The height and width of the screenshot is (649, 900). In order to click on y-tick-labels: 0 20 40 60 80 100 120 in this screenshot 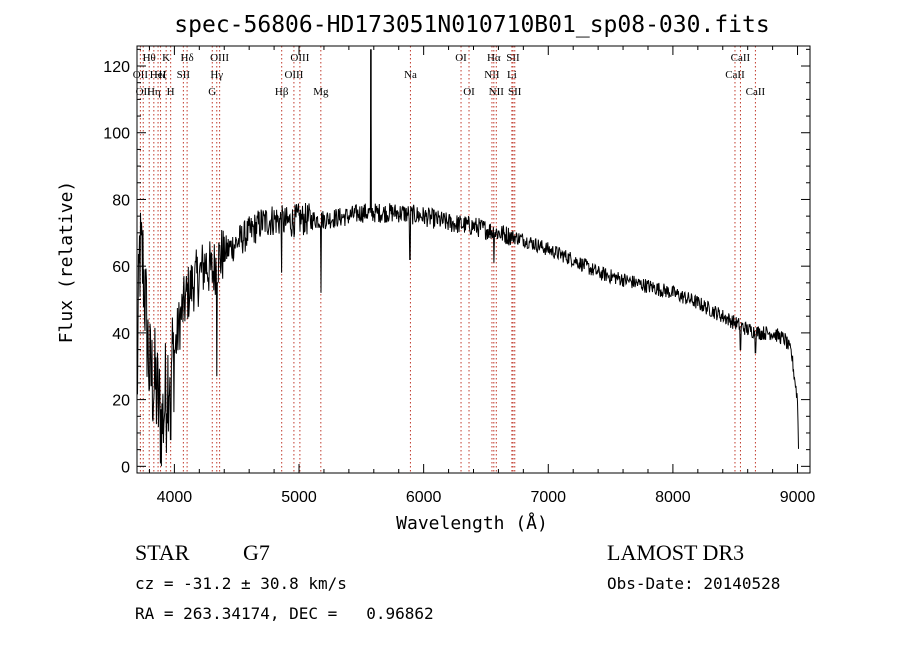, I will do `click(116, 267)`.